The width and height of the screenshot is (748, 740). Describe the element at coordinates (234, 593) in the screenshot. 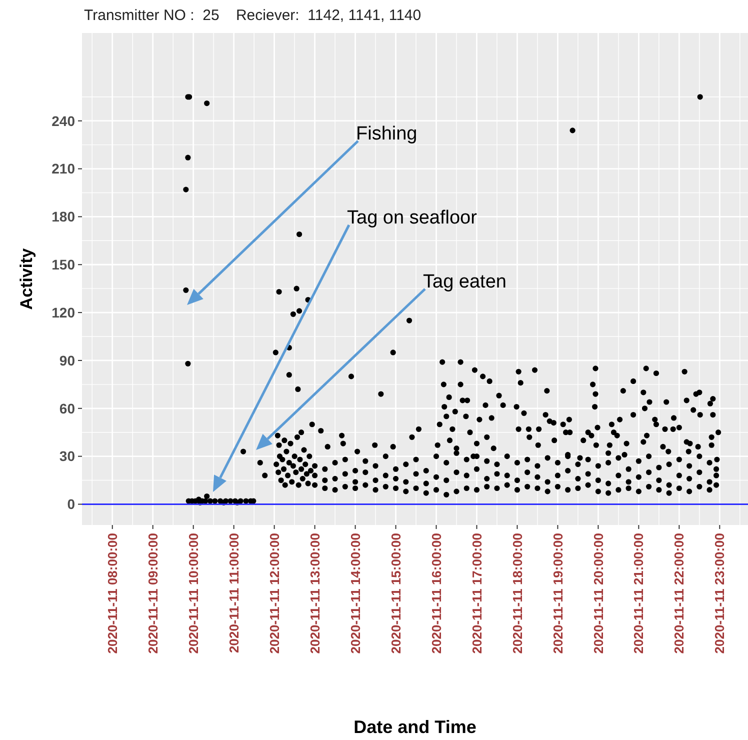

I see `x-tick-label: 2020-11-11 11:00:00` at that location.